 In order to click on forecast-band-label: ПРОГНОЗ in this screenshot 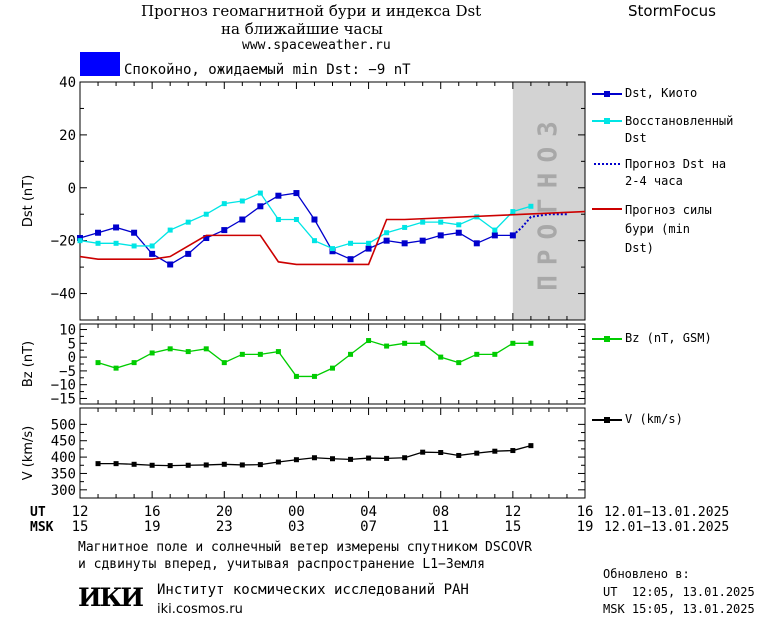, I will do `click(548, 201)`.